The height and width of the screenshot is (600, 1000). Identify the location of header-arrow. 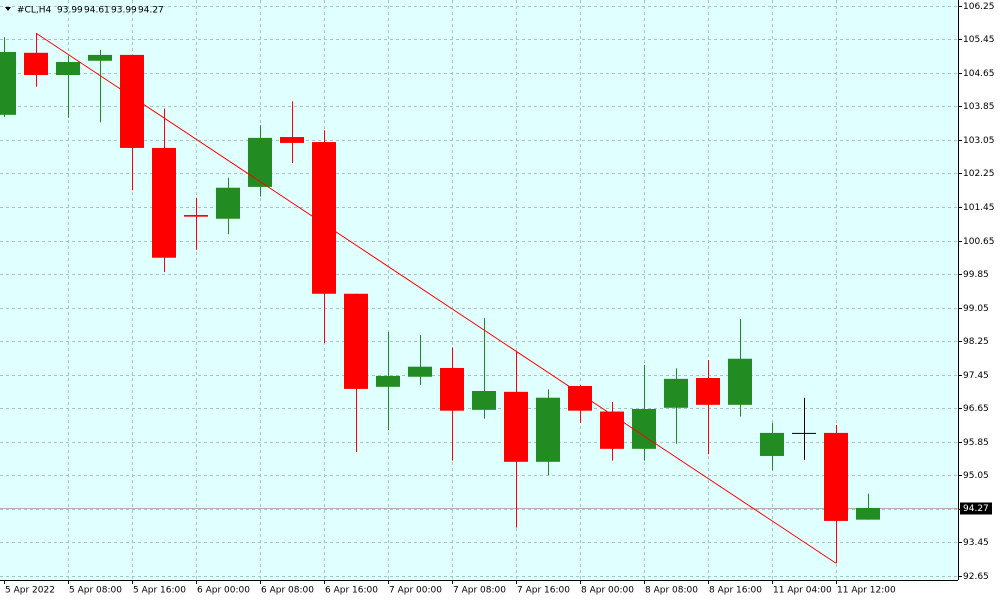
(8, 9).